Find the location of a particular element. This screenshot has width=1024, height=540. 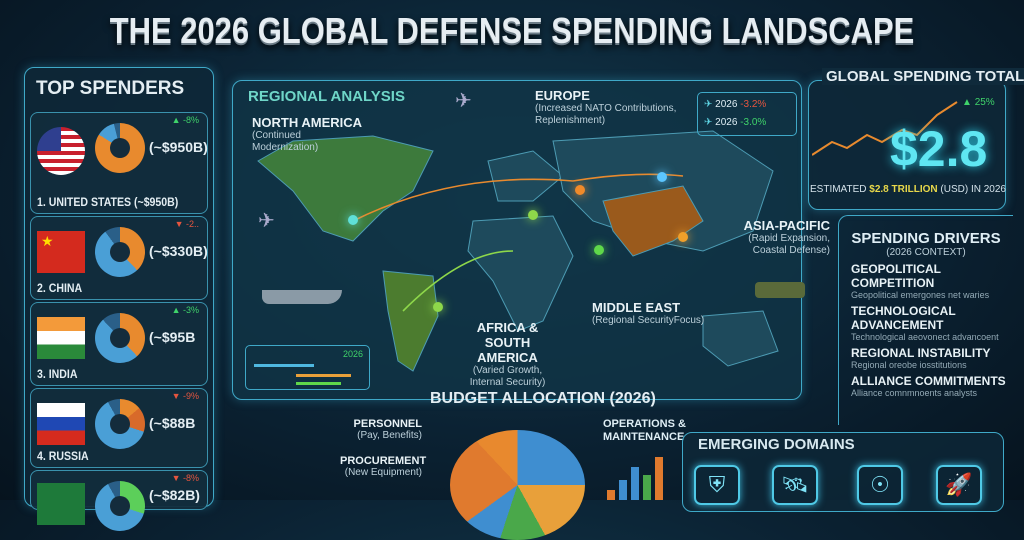

change-indicator: ▲ -3% is located at coordinates (185, 310).